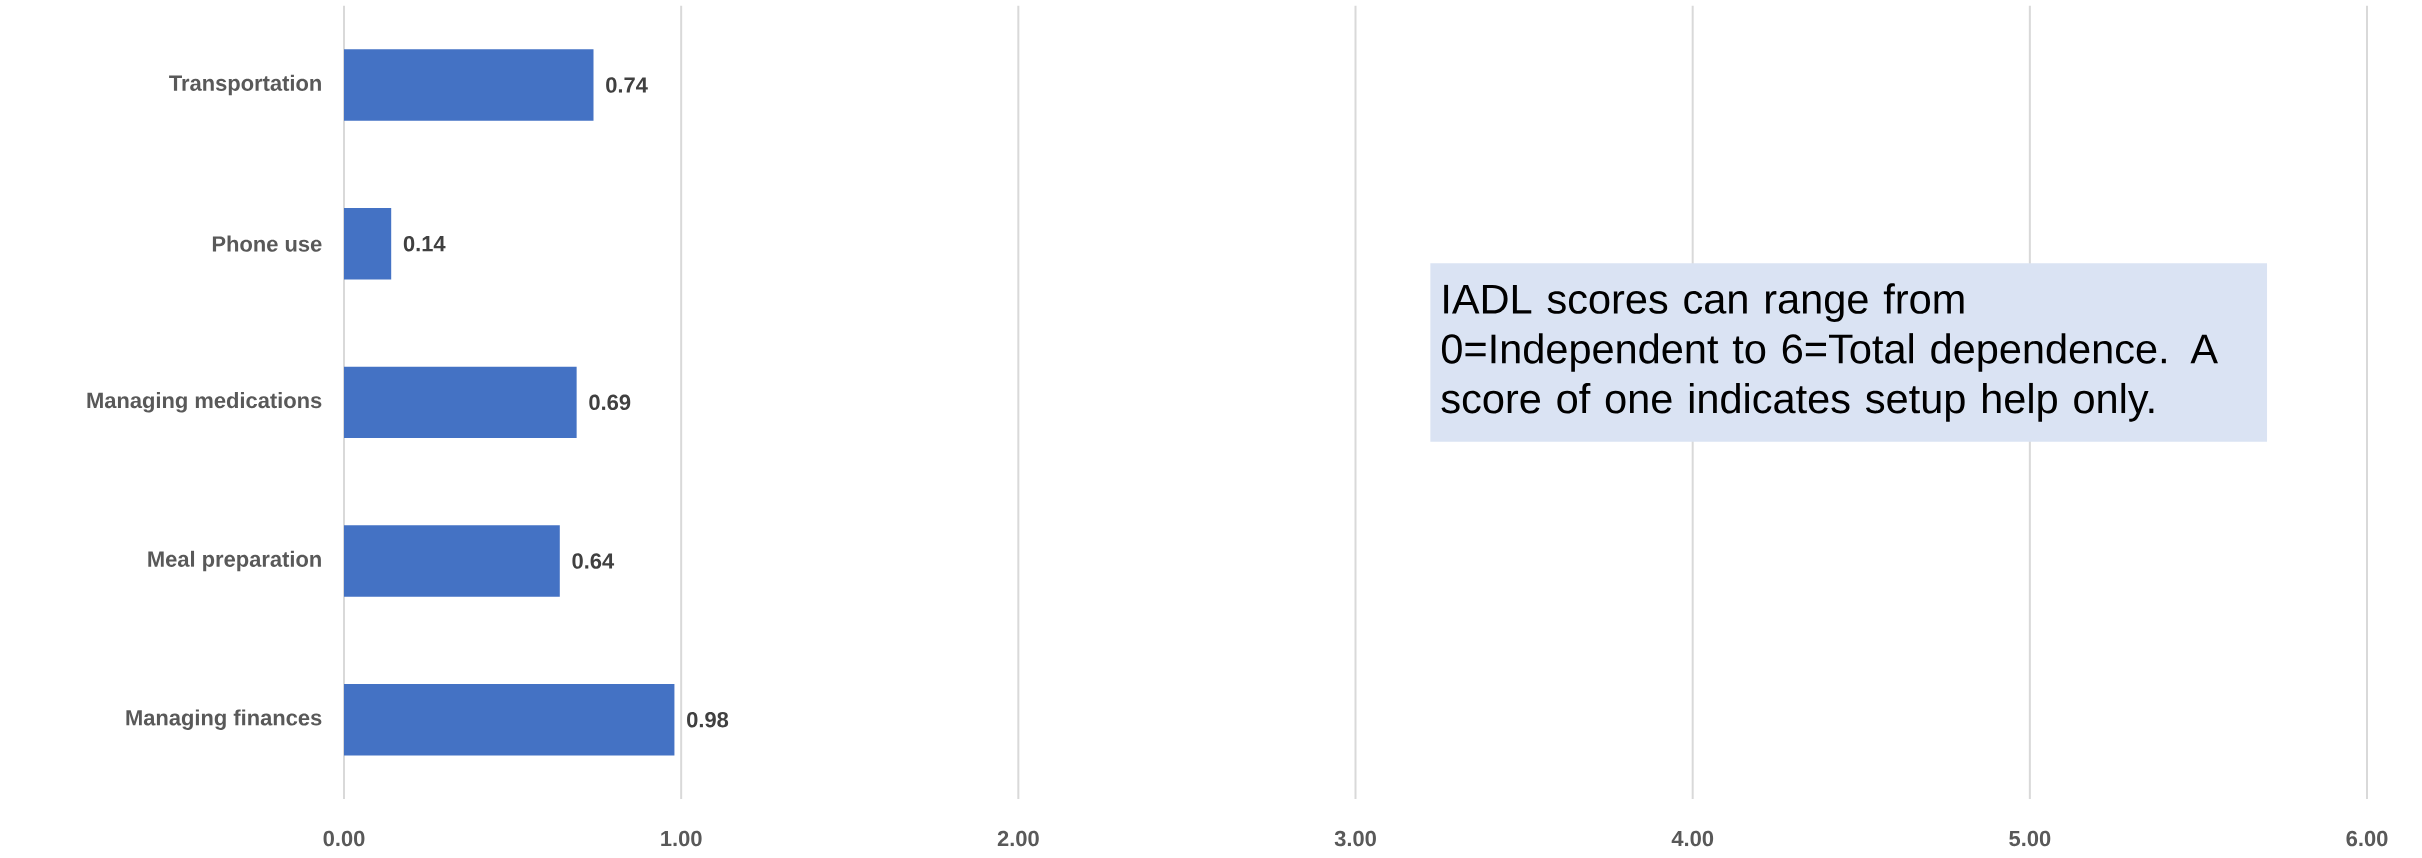 This screenshot has width=2422, height=858. What do you see at coordinates (681, 838) in the screenshot?
I see `x-tick-label: 1.00` at bounding box center [681, 838].